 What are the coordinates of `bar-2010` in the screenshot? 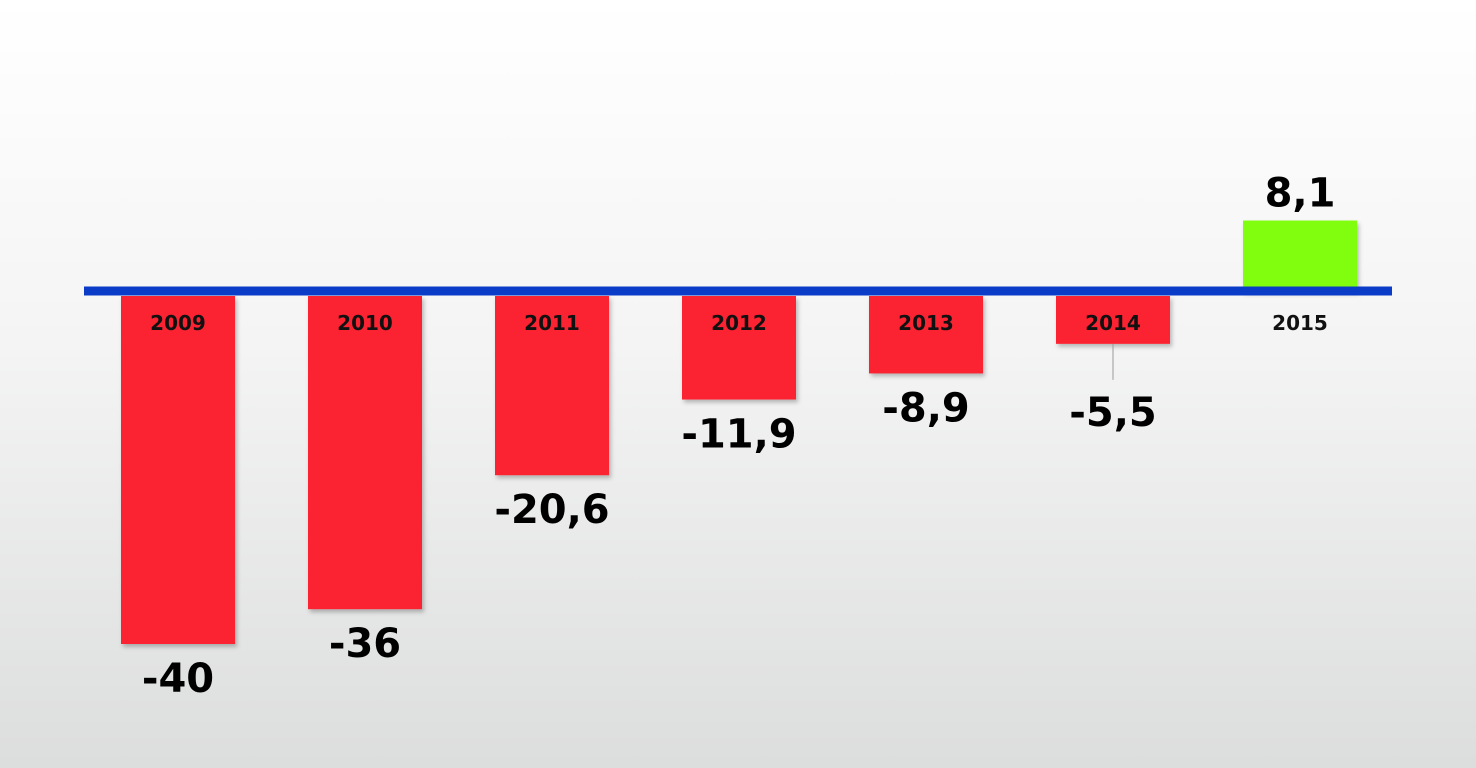 It's located at (365, 453).